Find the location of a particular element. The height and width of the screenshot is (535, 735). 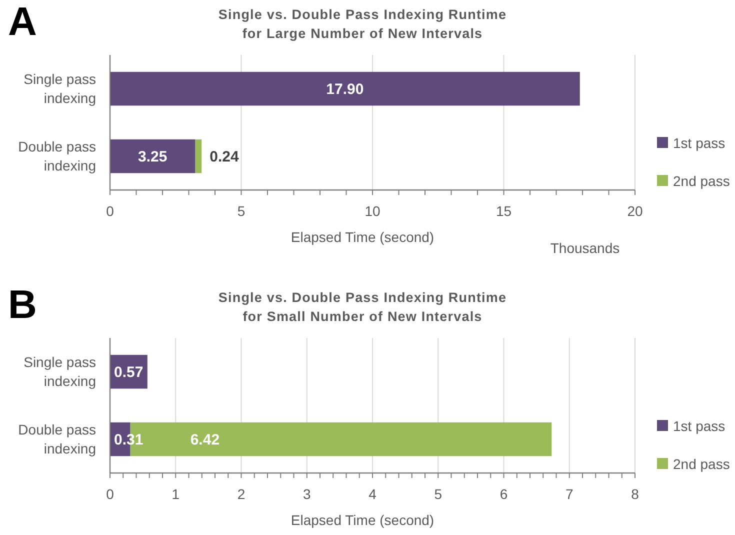

chart-title: Single vs. Double Pass Indexing Runtime for Large Number of New Intervals is located at coordinates (362, 24).